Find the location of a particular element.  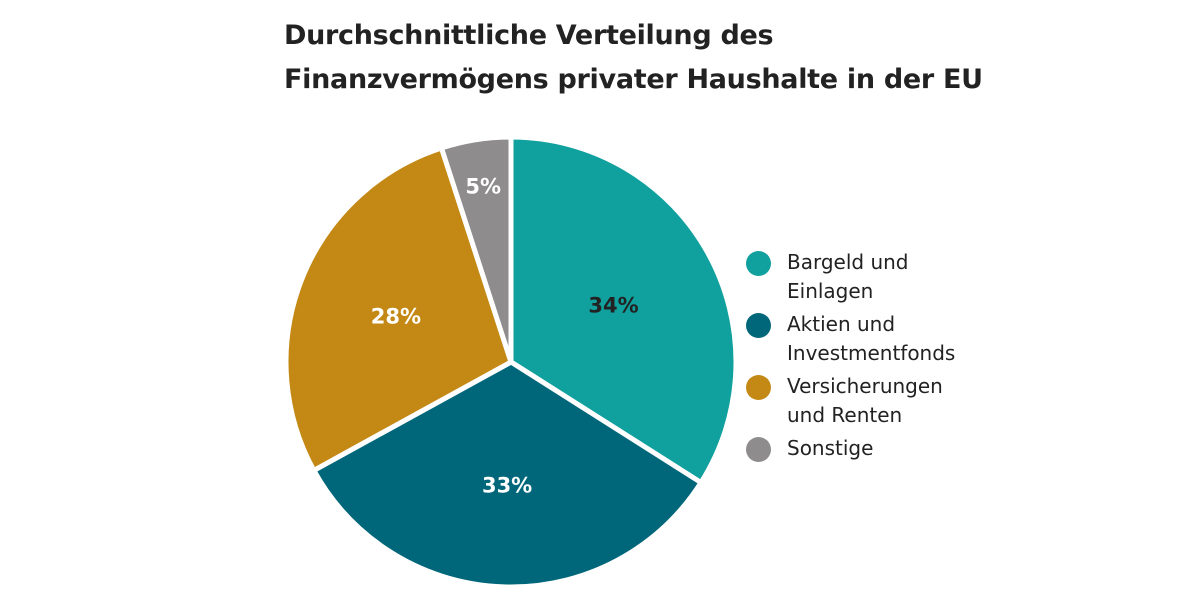

legend-item-bargeld: Bargeld und Einlagen is located at coordinates (876, 277).